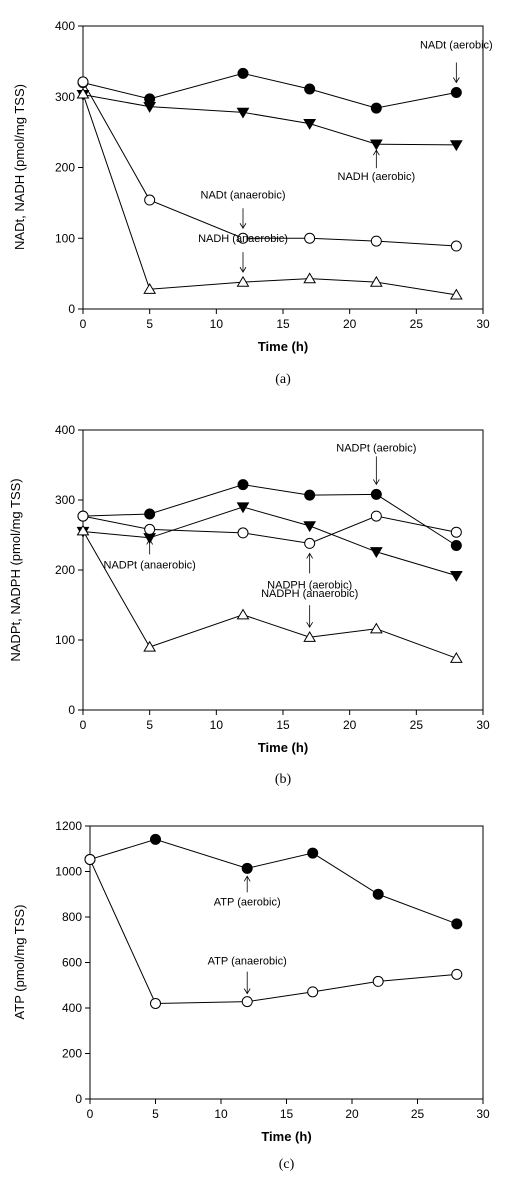 The image size is (508, 1182). Describe the element at coordinates (283, 379) in the screenshot. I see `panel-label: (a)` at that location.